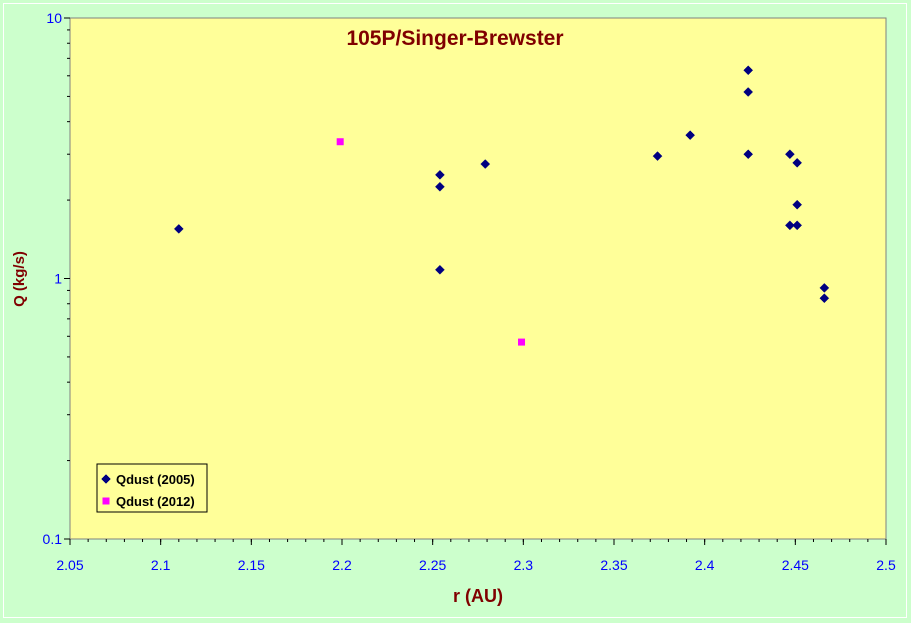 The width and height of the screenshot is (911, 623). Describe the element at coordinates (795, 565) in the screenshot. I see `x-tick-label: 2.45` at that location.